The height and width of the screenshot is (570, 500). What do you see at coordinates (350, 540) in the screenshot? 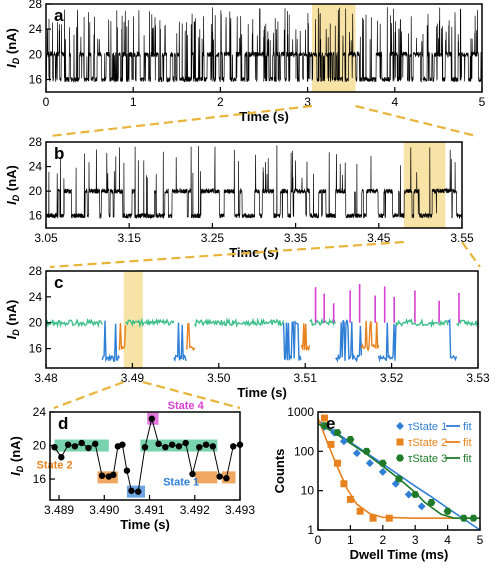
I see `x-tick-label: 1` at bounding box center [350, 540].